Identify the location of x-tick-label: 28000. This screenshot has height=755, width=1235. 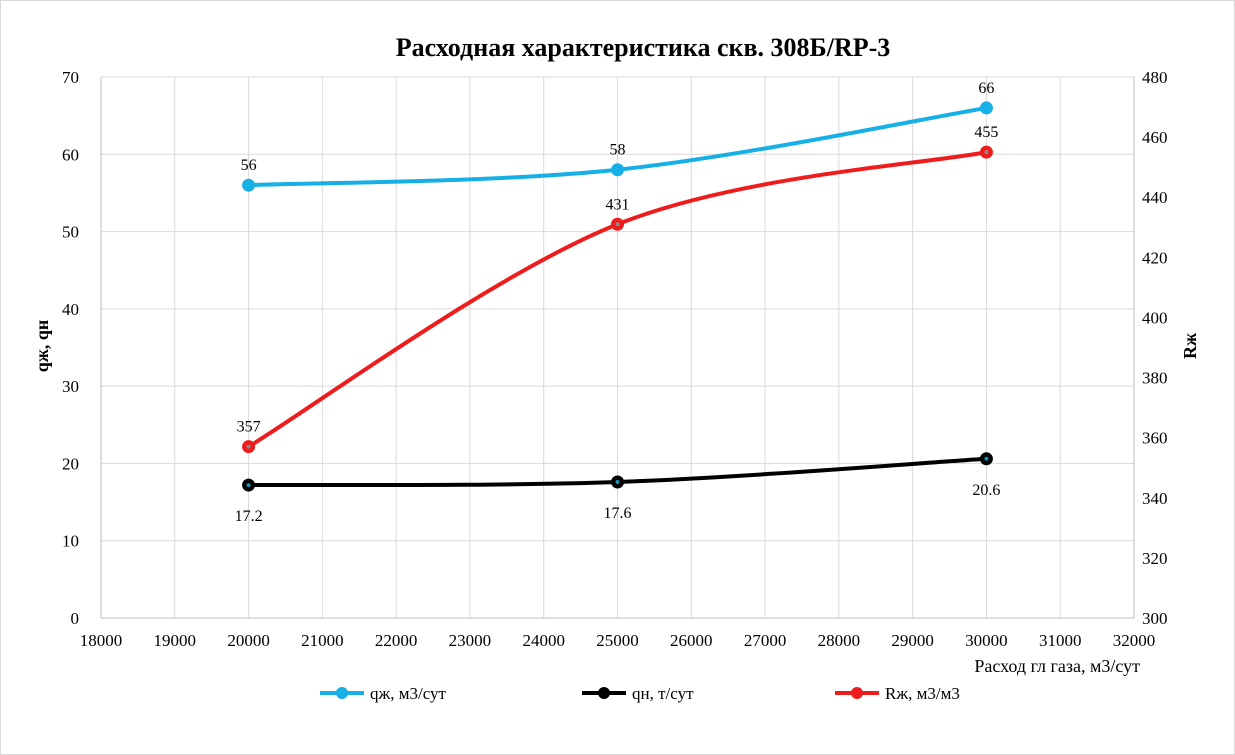
(839, 640).